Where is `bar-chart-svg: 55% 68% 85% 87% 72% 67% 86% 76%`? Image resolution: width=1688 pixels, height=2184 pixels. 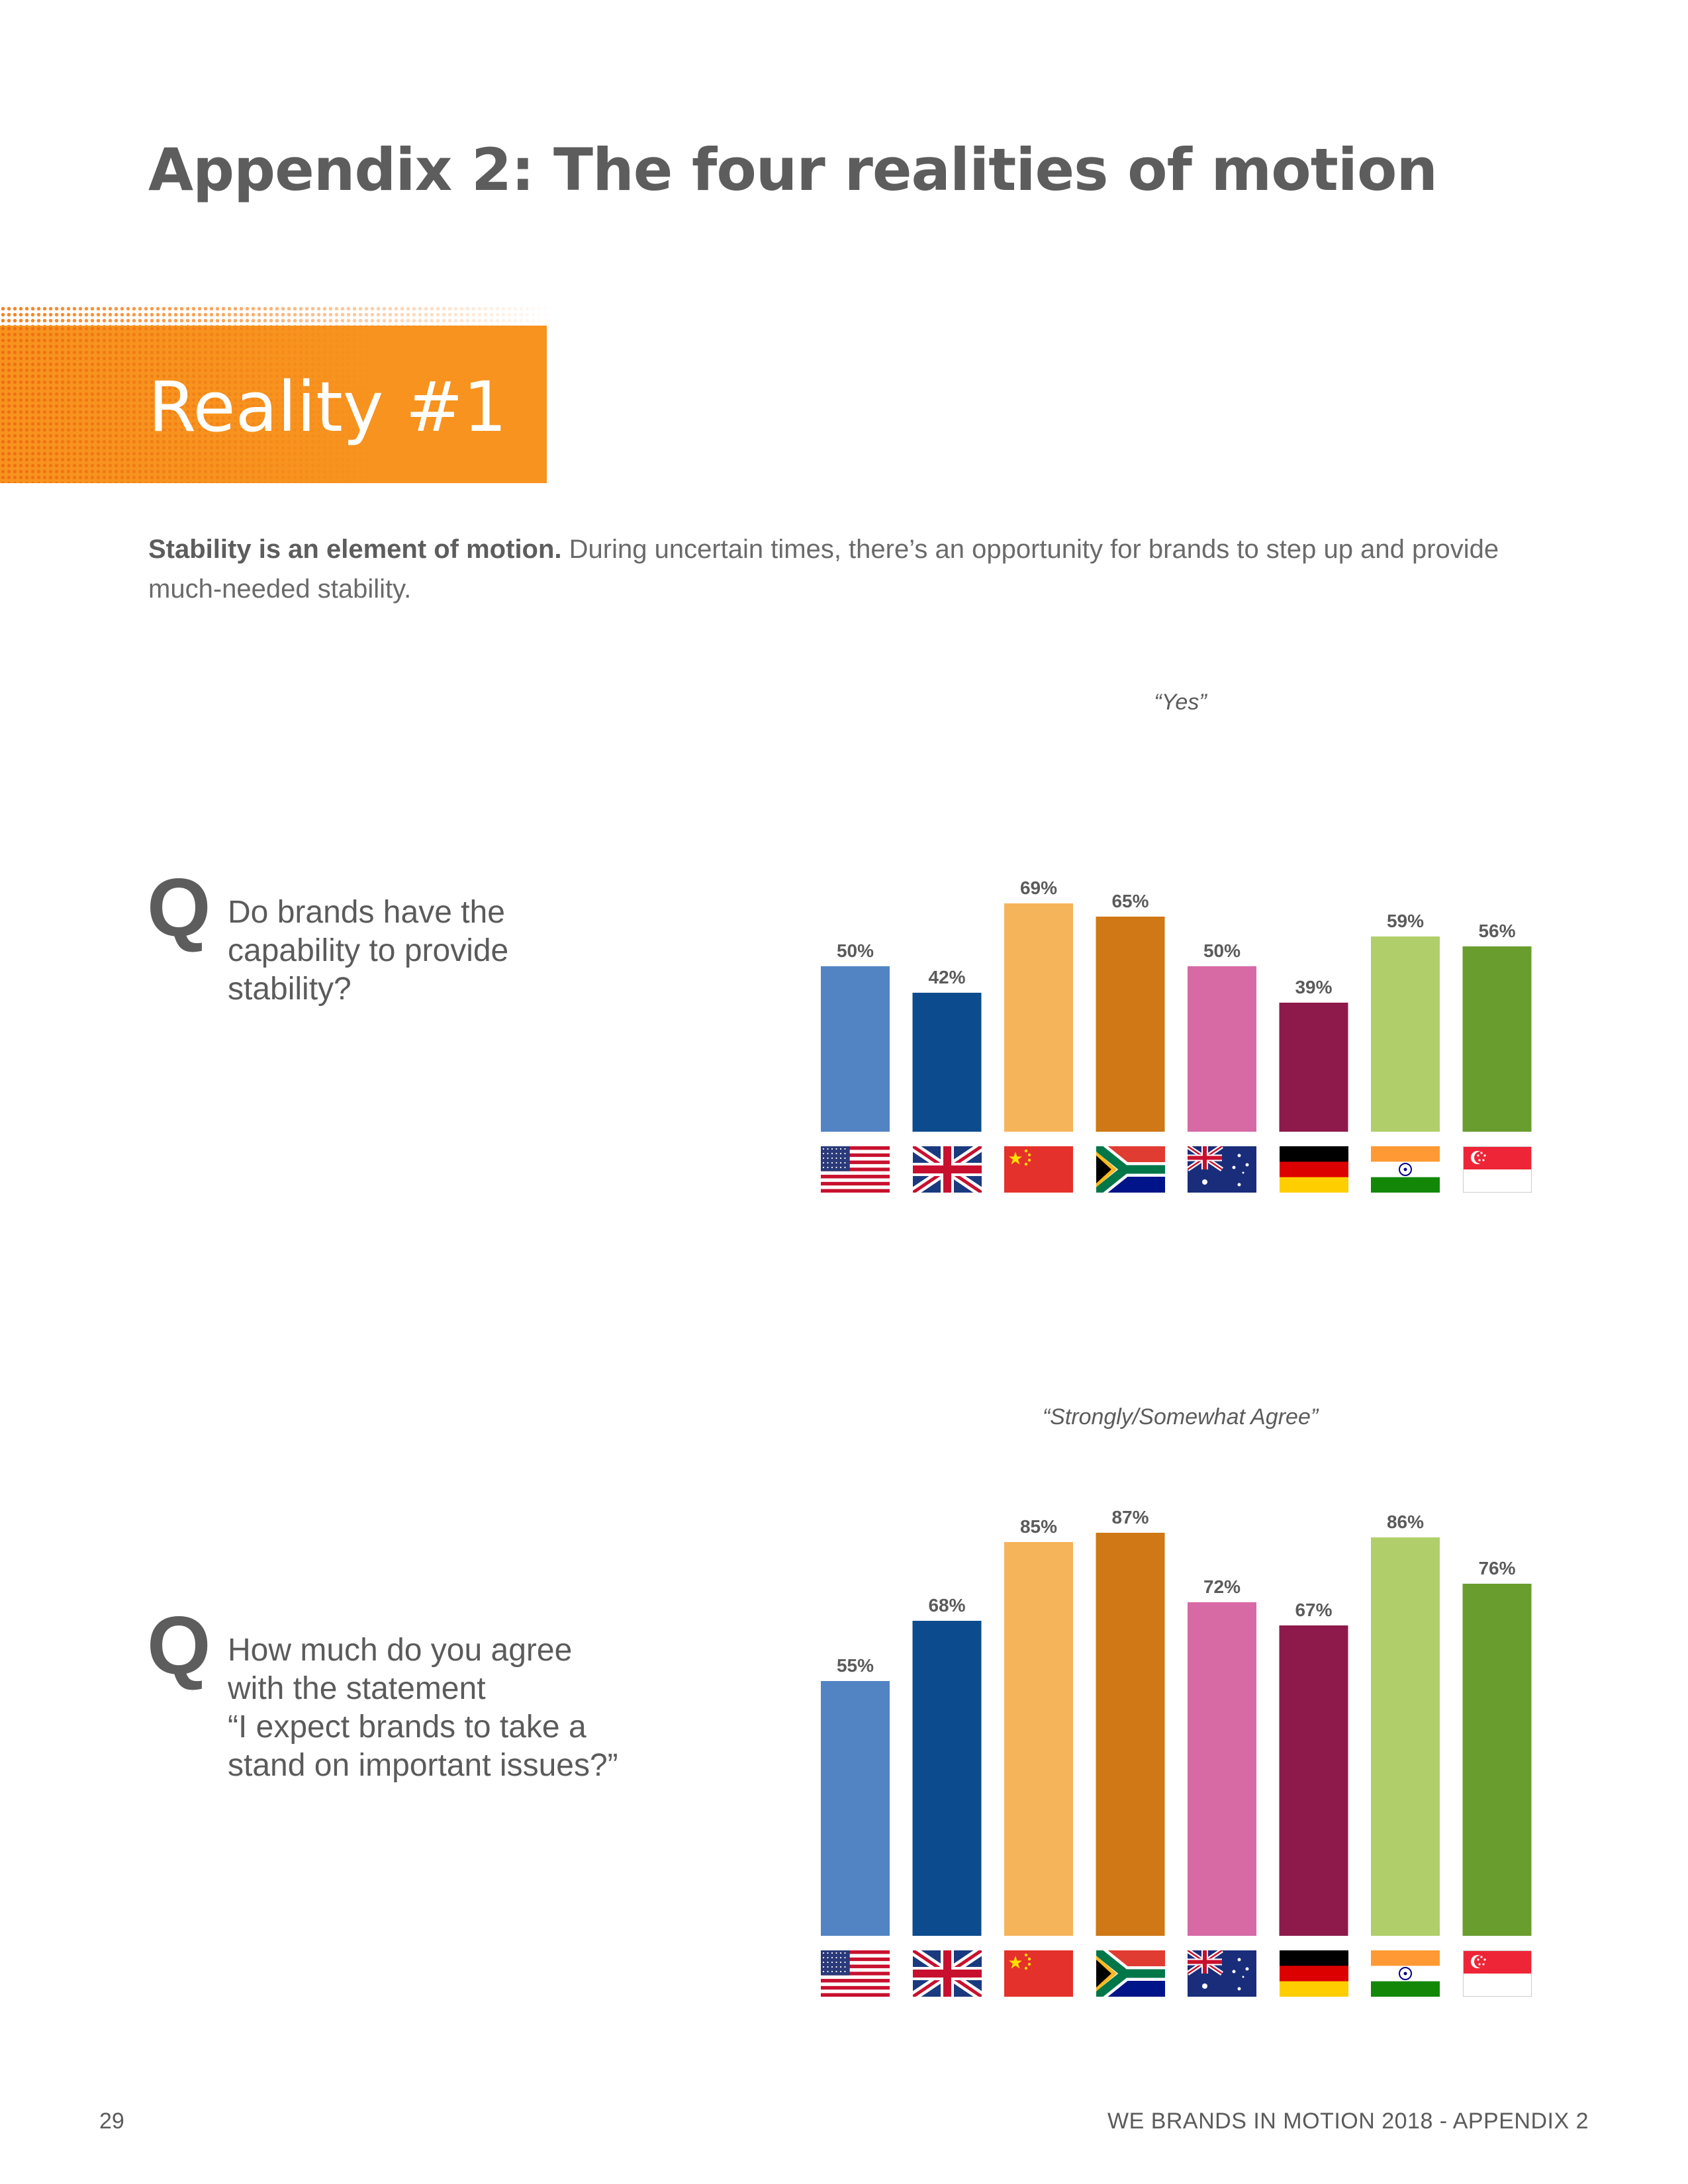 bar-chart-svg: 55% 68% 85% 87% 72% 67% 86% 76% is located at coordinates (1176, 1721).